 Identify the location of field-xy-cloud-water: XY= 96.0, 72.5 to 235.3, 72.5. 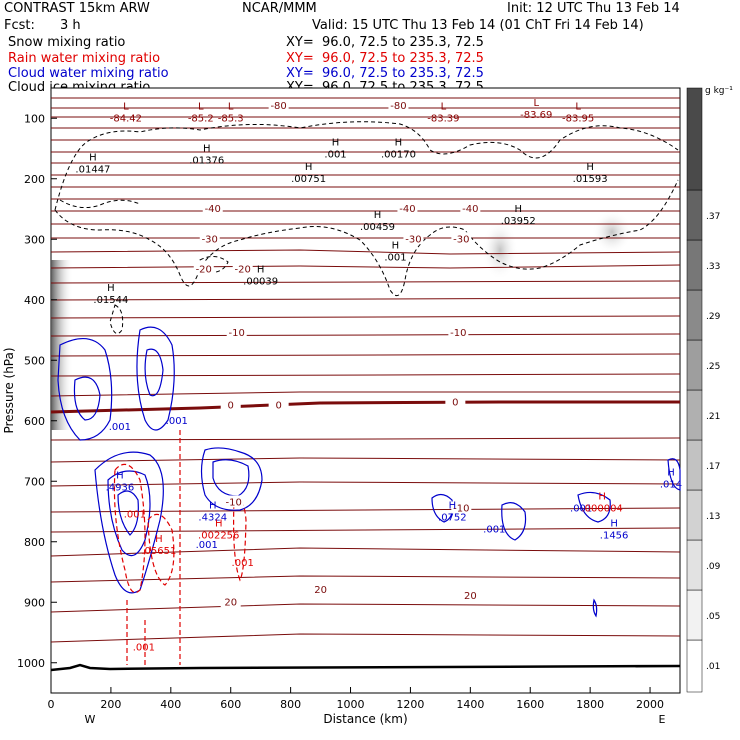
(385, 73).